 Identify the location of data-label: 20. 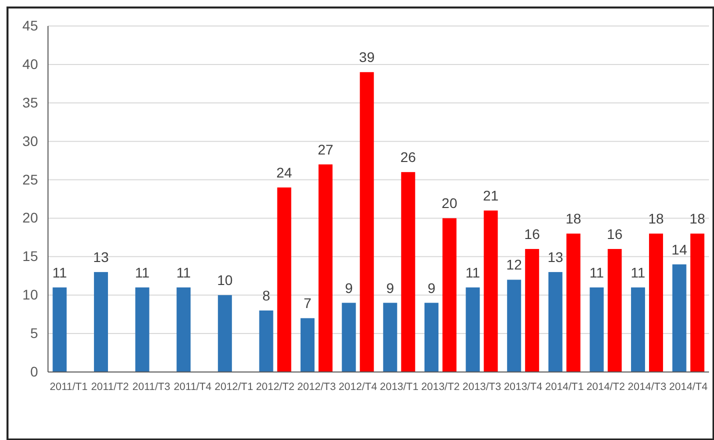
(450, 203).